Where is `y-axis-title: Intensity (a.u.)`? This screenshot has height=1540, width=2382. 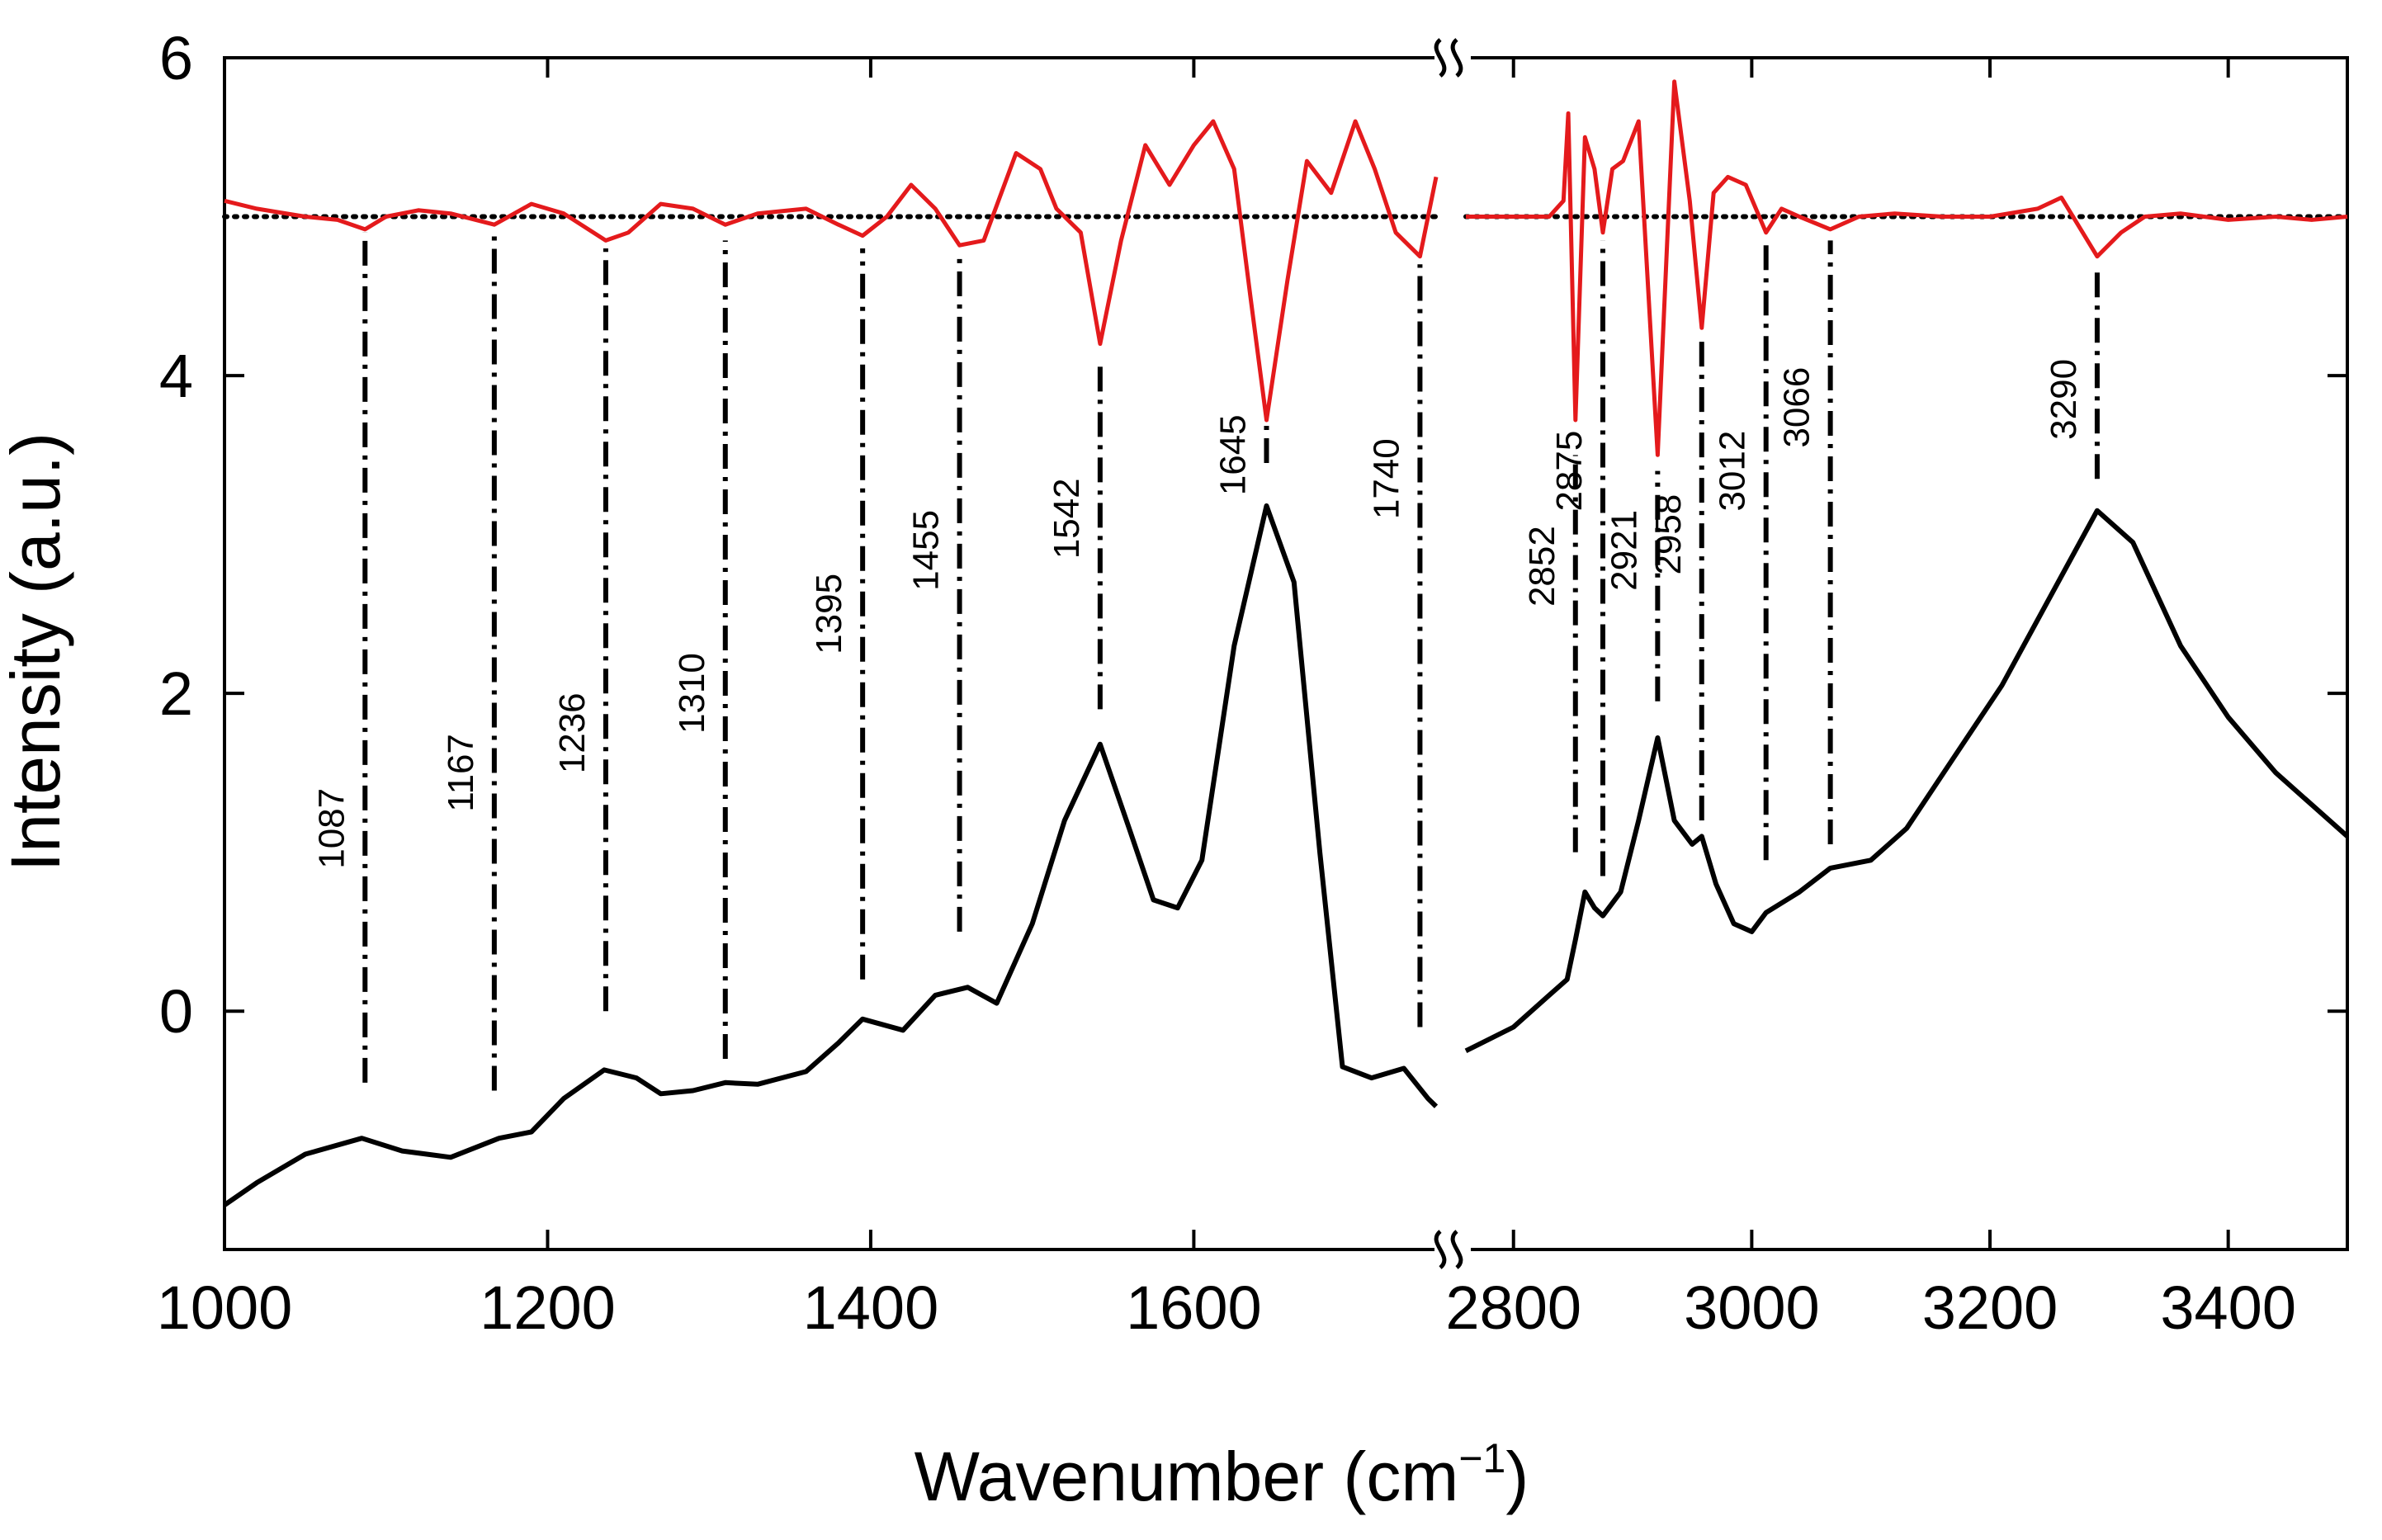 y-axis-title: Intensity (a.u.) is located at coordinates (37, 652).